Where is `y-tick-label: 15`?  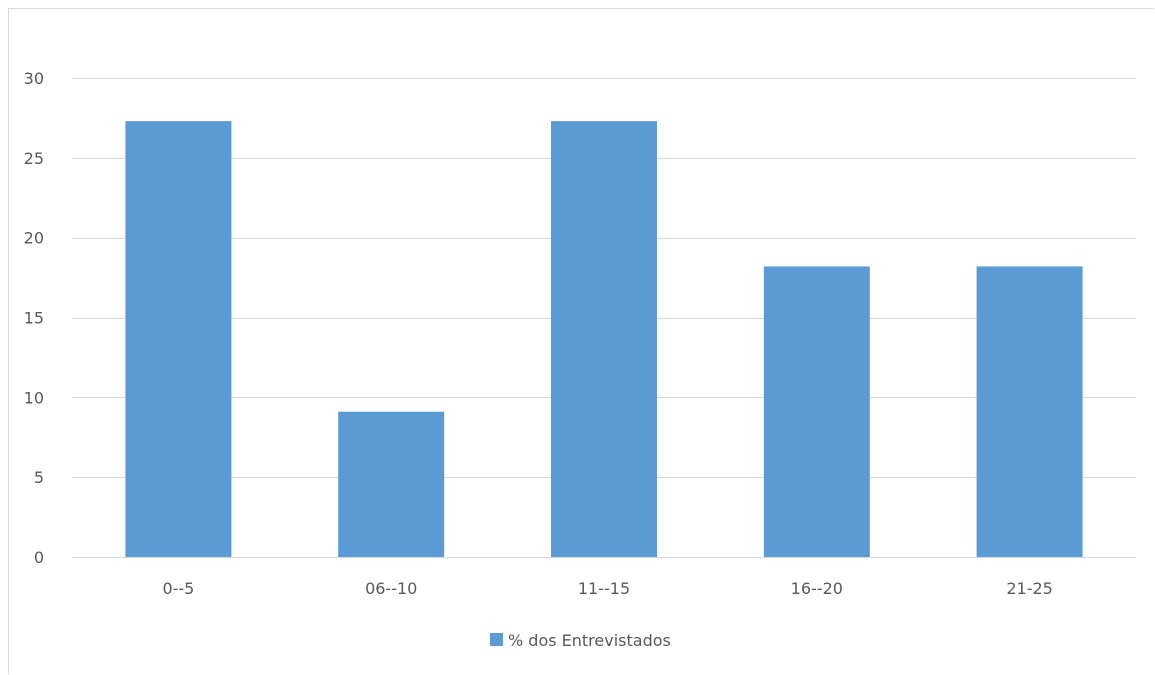
y-tick-label: 15 is located at coordinates (34, 318).